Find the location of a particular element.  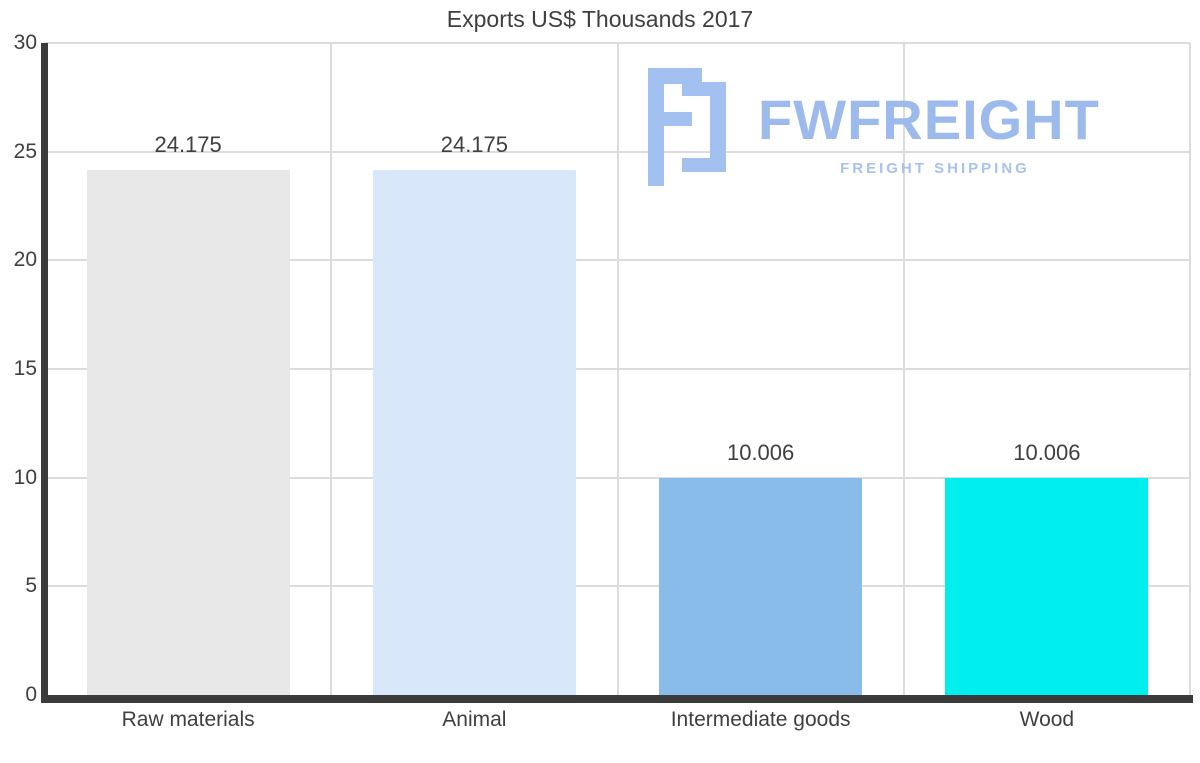

y-tick-label: 0 is located at coordinates (31, 694).